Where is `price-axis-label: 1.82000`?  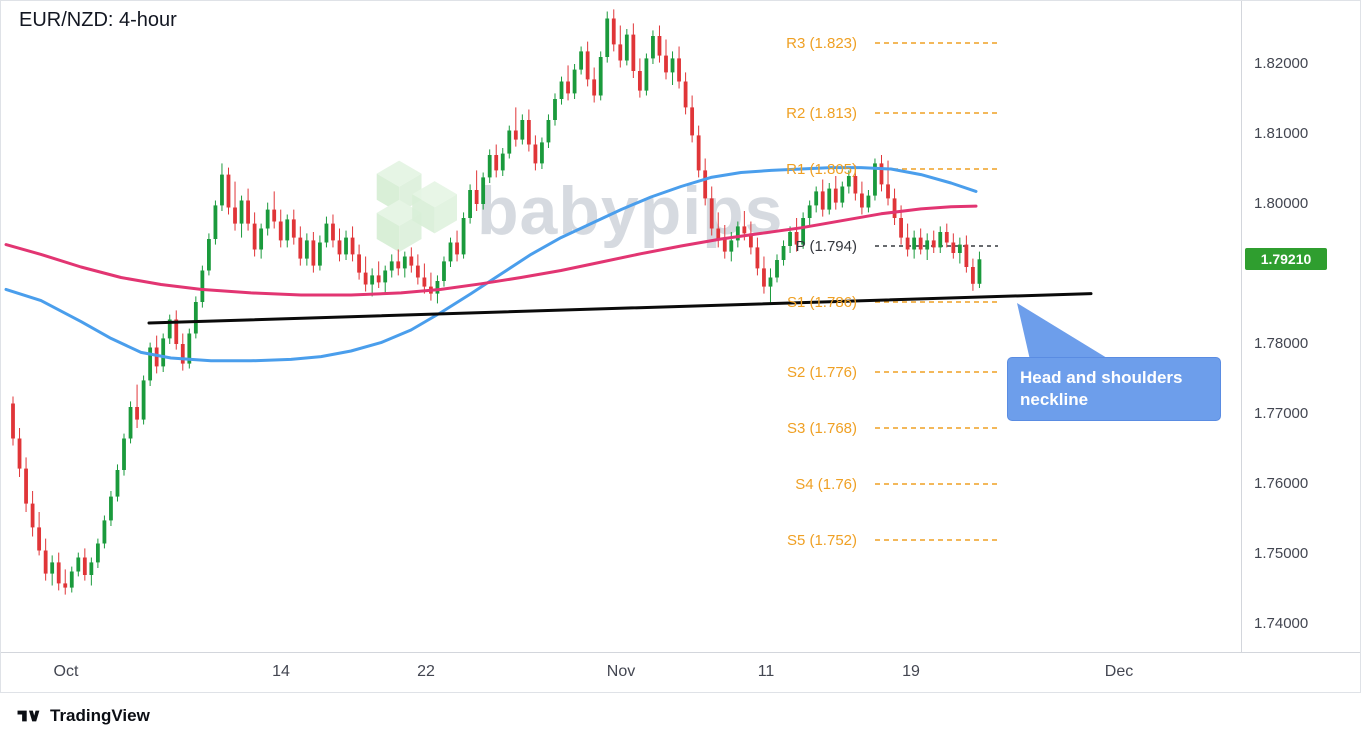
price-axis-label: 1.82000 is located at coordinates (1281, 63).